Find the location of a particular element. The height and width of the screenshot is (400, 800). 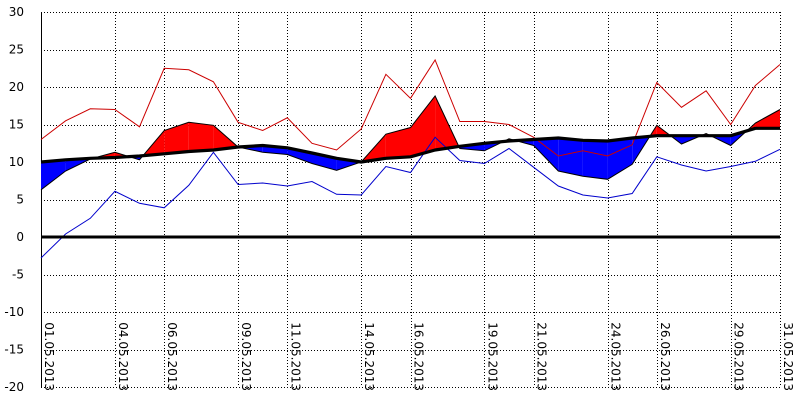

y-tick-label: -5 is located at coordinates (18, 275).